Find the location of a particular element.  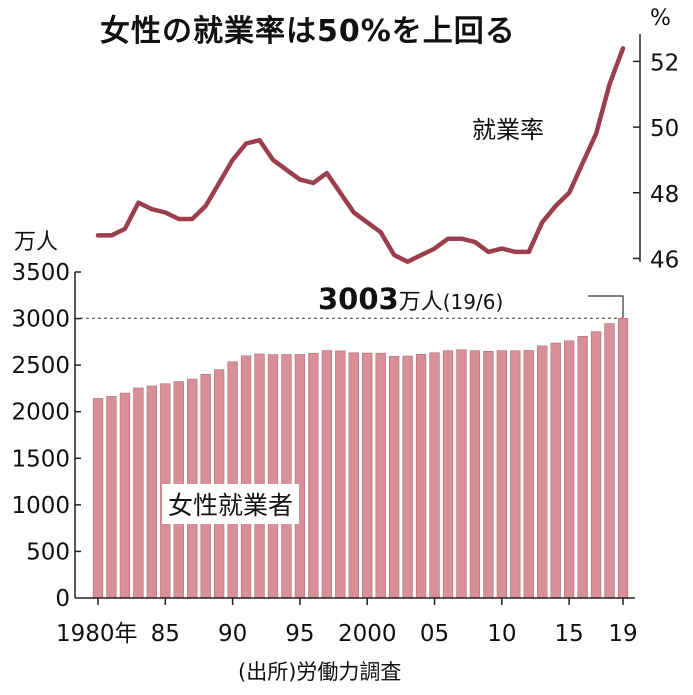

bar-y-tick-label: 3000 is located at coordinates (40, 320).